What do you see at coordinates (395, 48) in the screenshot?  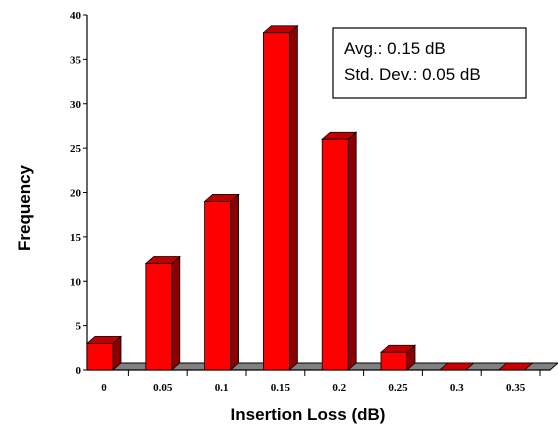 I see `average-label: Avg.: 0.15 dB` at bounding box center [395, 48].